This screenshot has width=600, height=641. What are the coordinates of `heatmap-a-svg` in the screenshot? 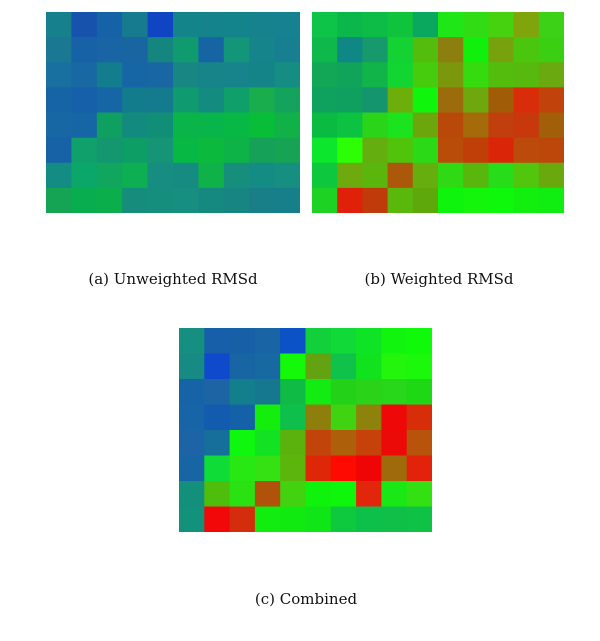 It's located at (173, 112).